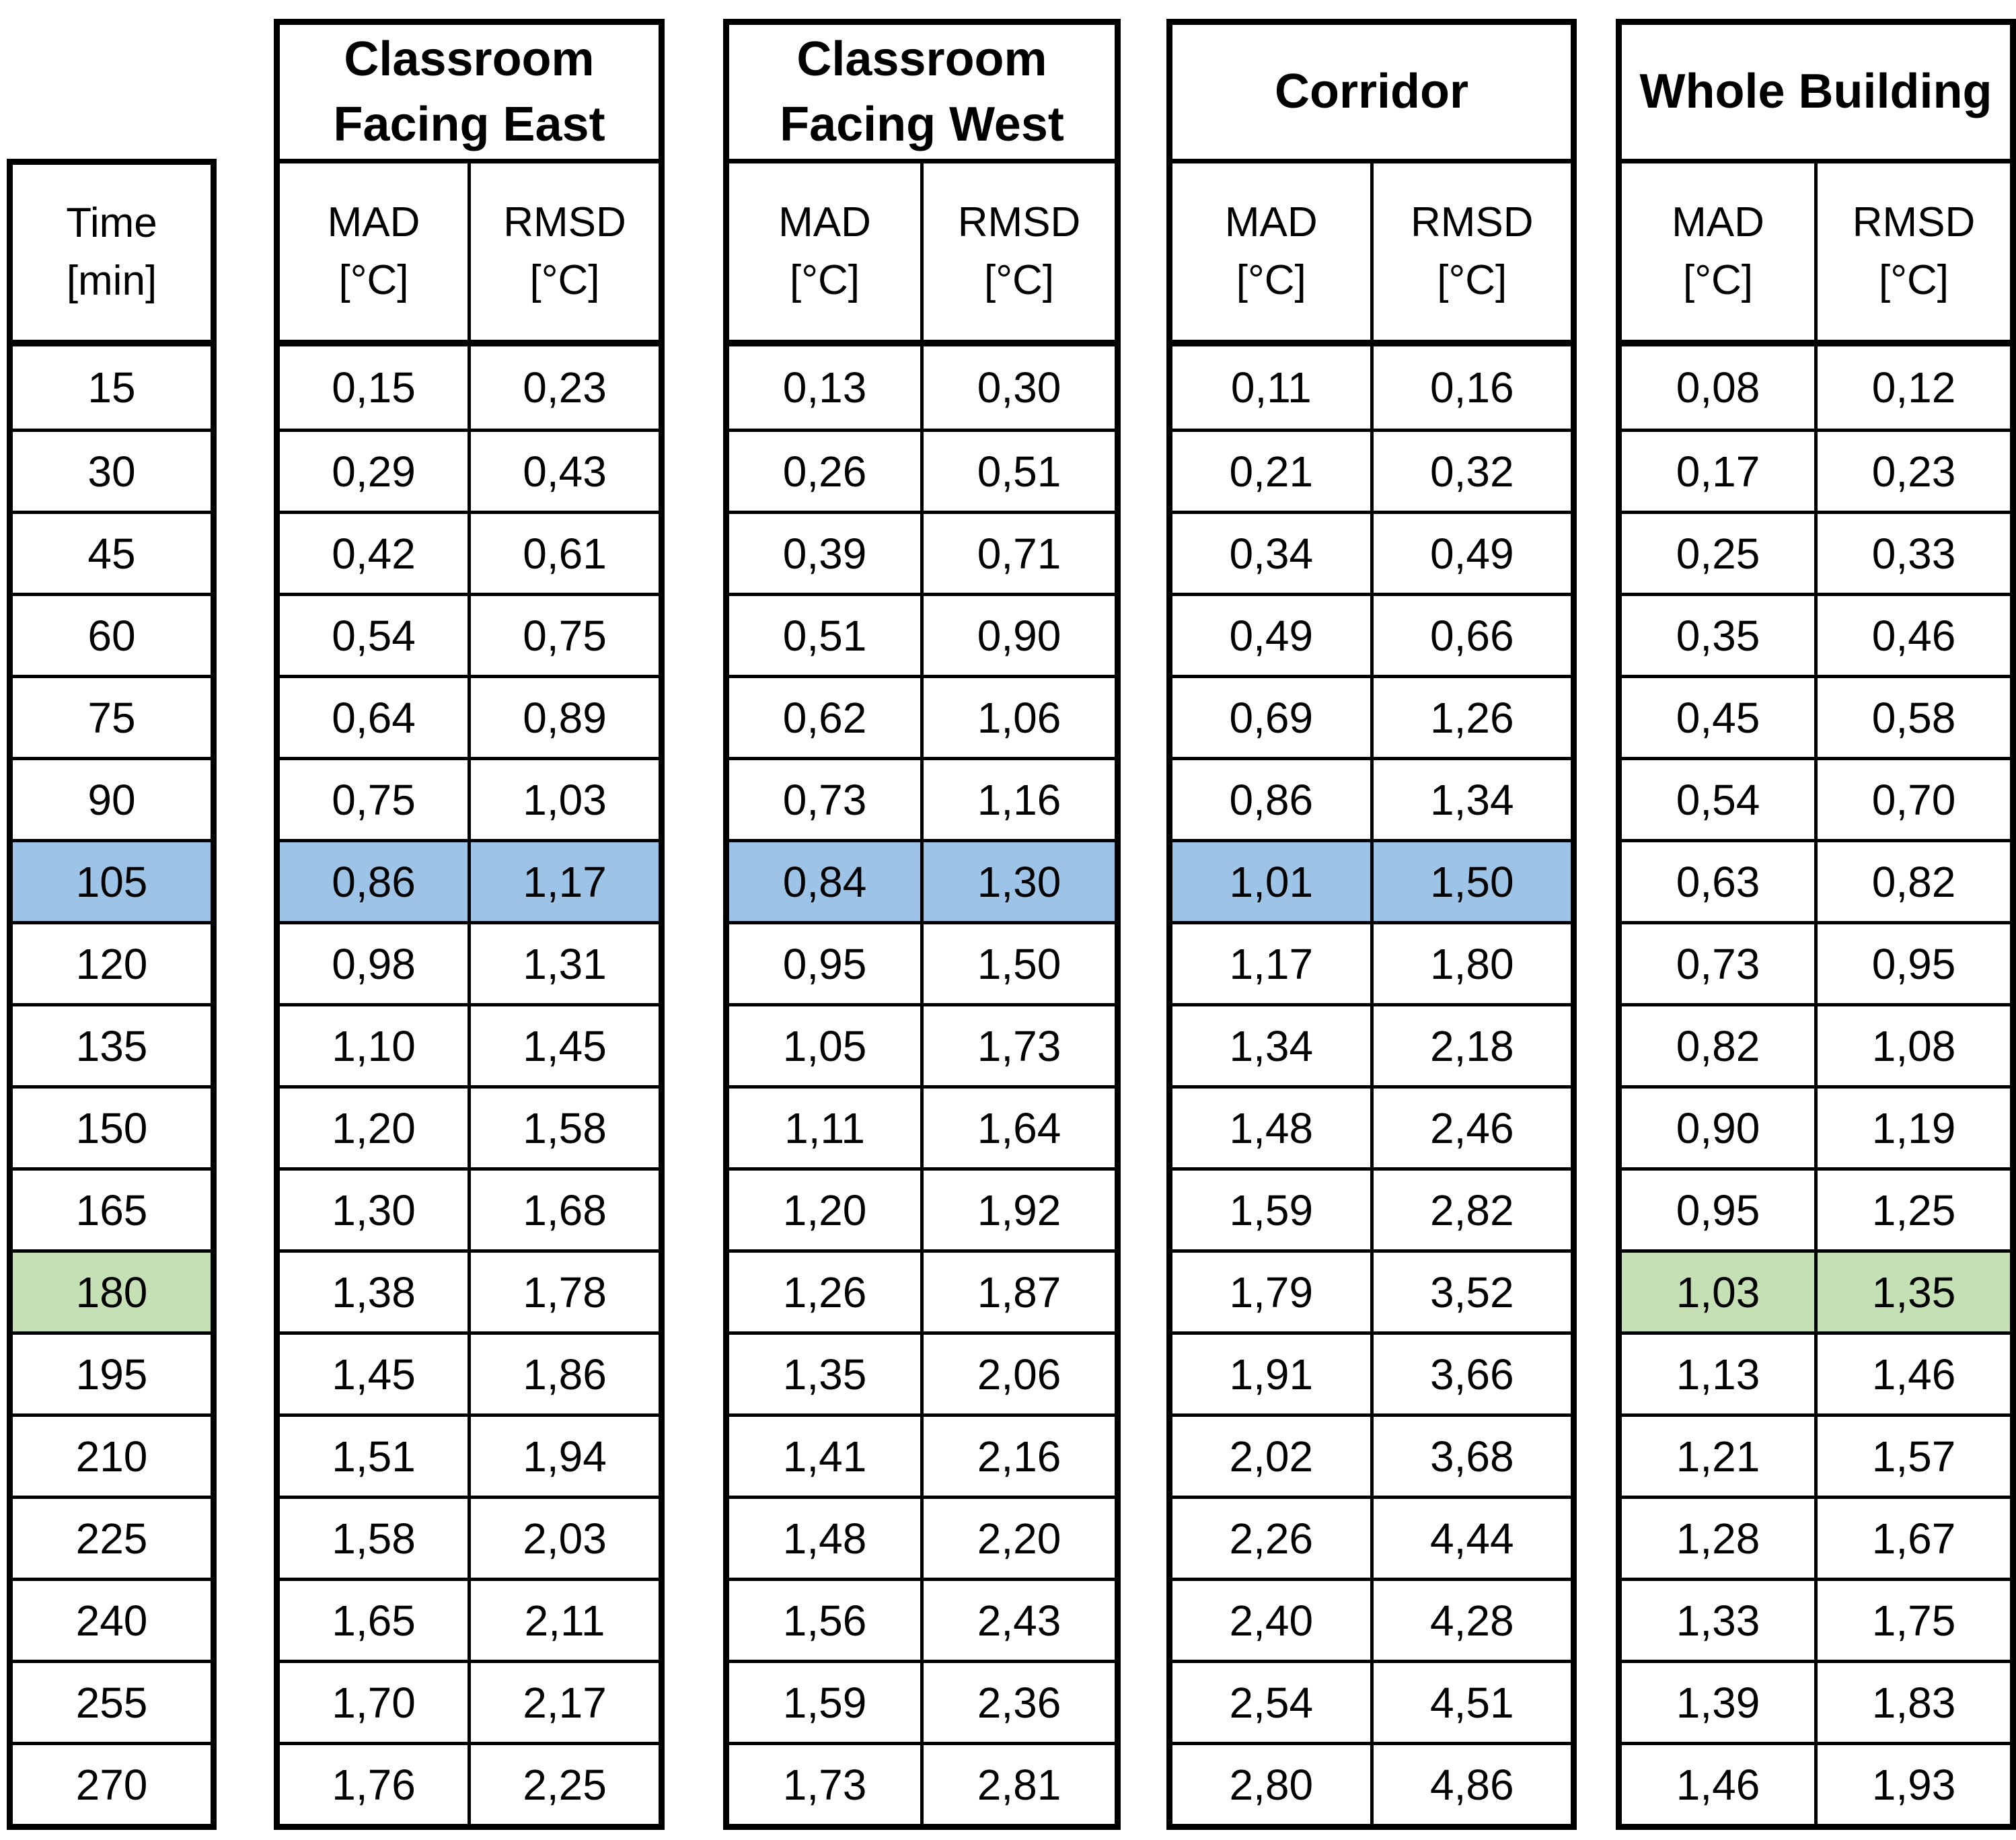  What do you see at coordinates (111, 387) in the screenshot?
I see `time-cell: 15` at bounding box center [111, 387].